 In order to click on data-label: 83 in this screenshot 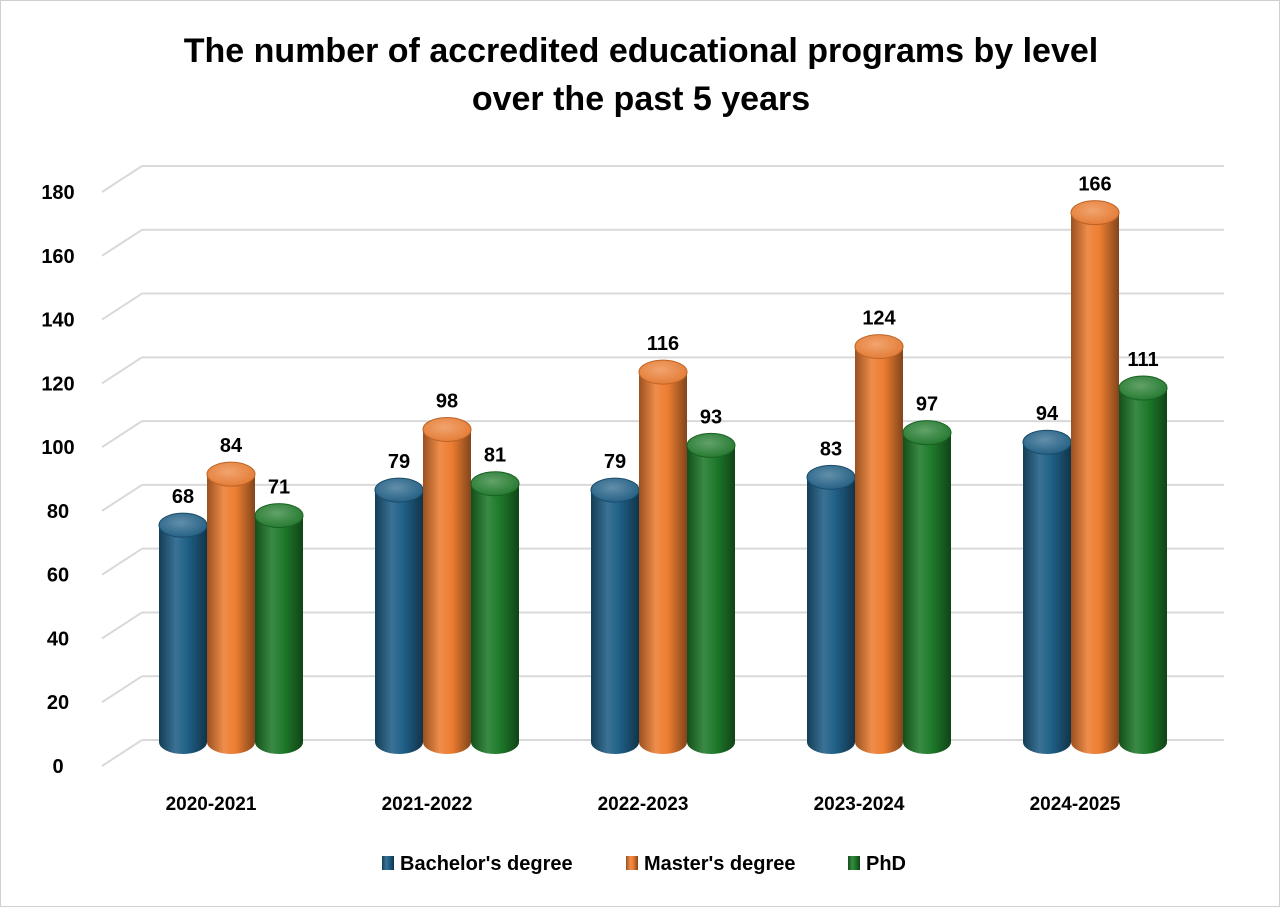, I will do `click(831, 449)`.